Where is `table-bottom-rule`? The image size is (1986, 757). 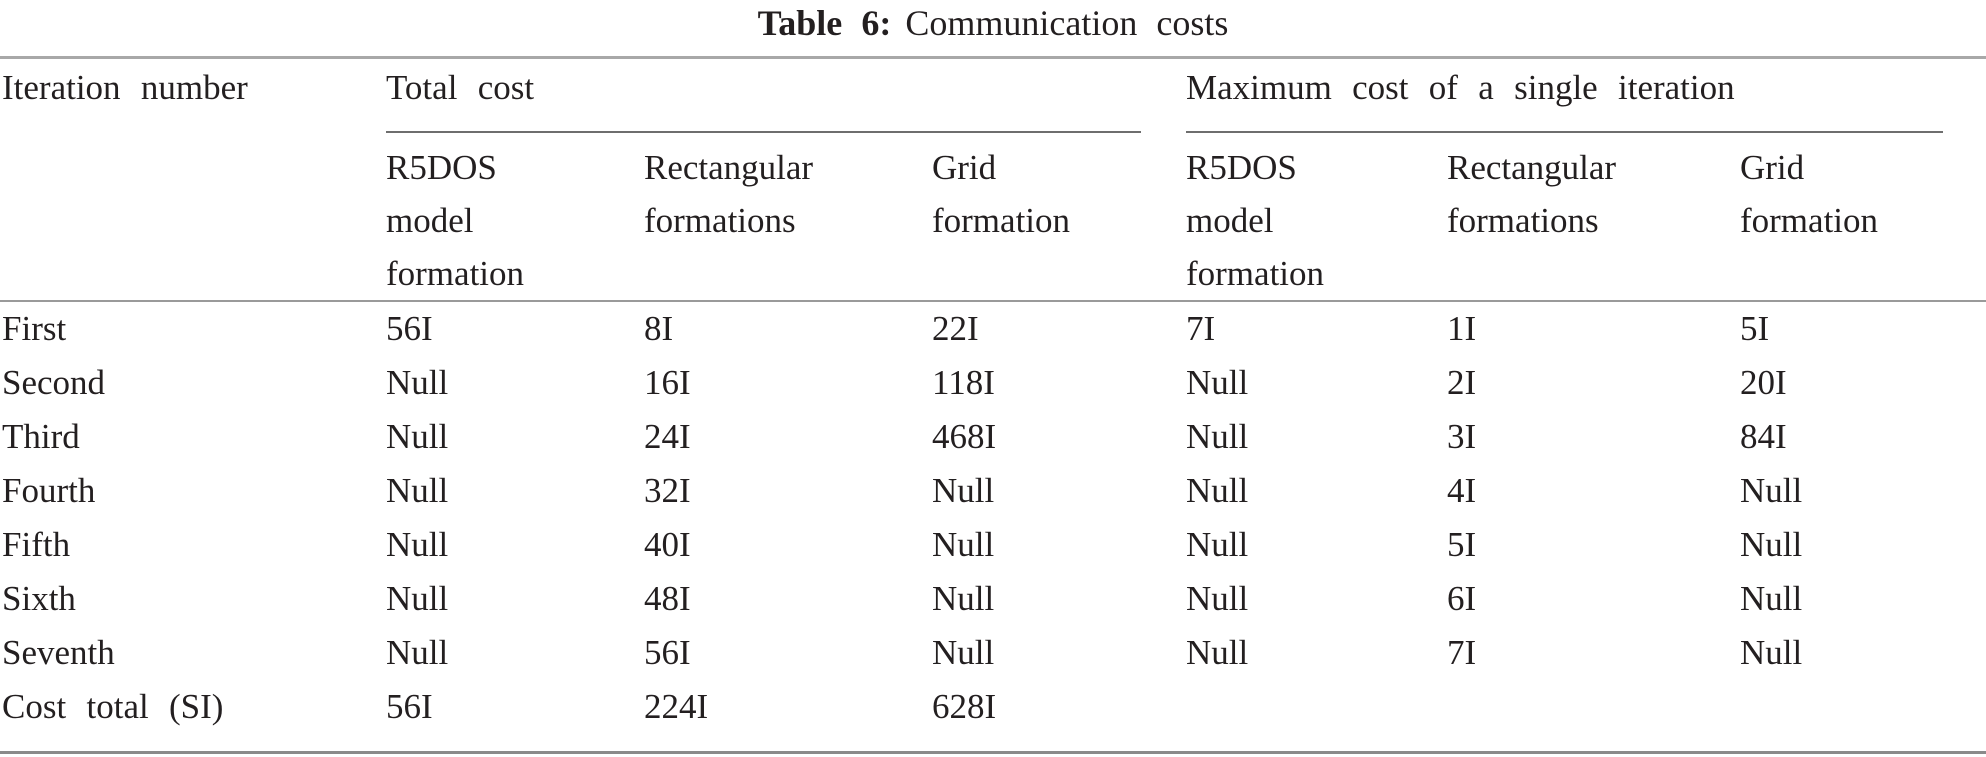 table-bottom-rule is located at coordinates (993, 752).